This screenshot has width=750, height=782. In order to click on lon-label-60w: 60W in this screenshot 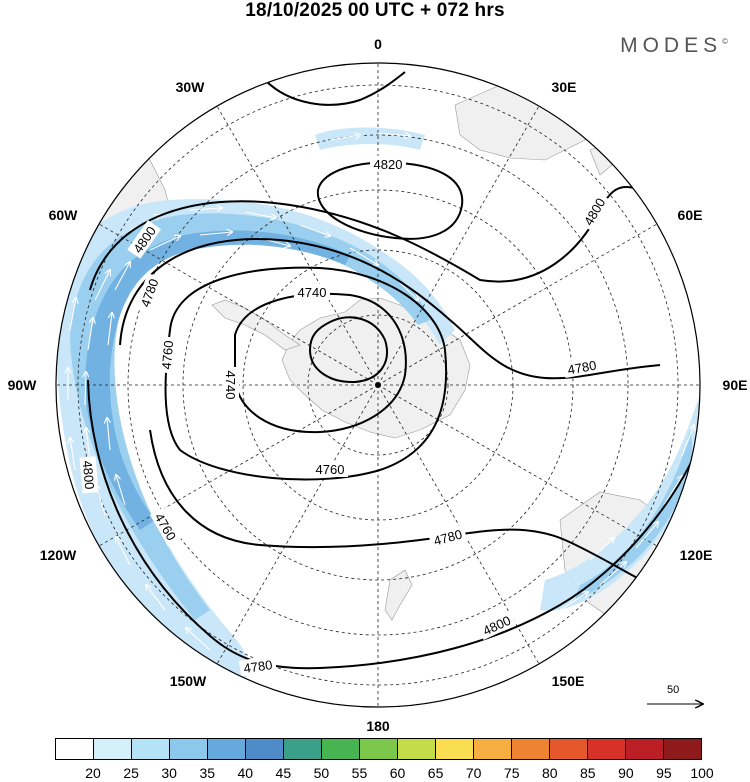, I will do `click(64, 215)`.